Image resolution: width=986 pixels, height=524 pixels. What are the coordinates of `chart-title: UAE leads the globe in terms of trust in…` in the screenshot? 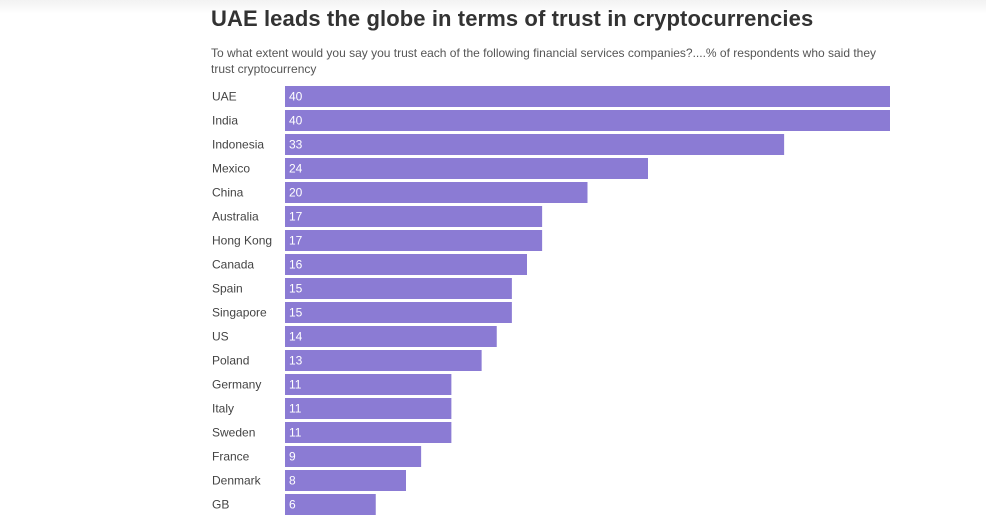 It's located at (512, 18).